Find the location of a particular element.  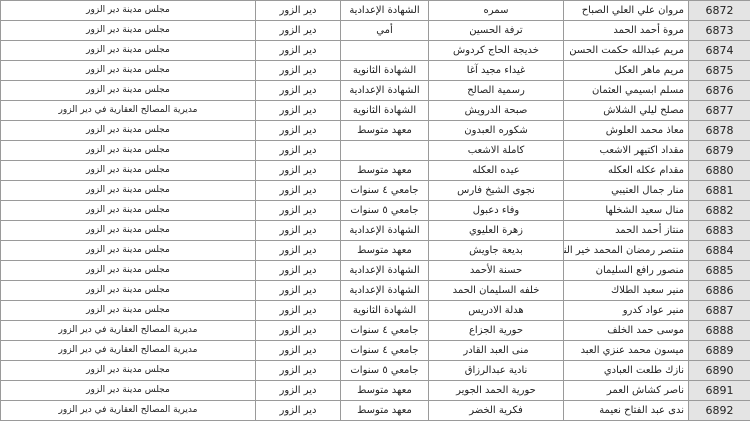

row-number: 6879 is located at coordinates (719, 150).